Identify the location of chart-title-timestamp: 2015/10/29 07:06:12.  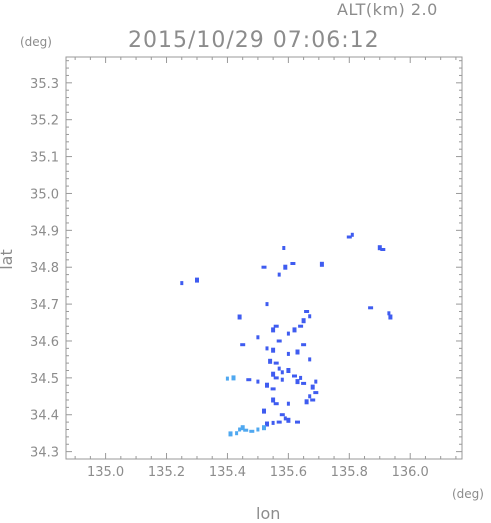
(254, 40).